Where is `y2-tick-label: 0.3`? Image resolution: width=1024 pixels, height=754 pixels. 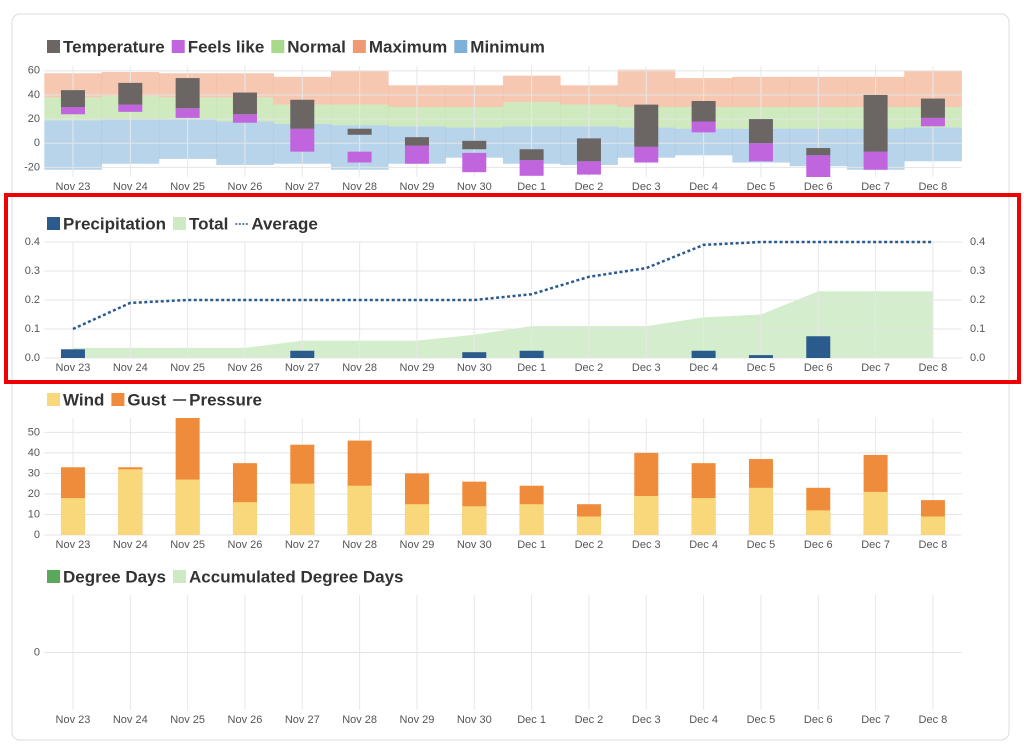
y2-tick-label: 0.3 is located at coordinates (977, 271).